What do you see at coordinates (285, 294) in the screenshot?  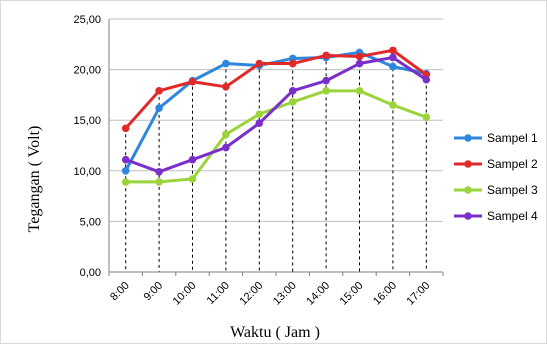 I see `x-tick-label: 13:00` at bounding box center [285, 294].